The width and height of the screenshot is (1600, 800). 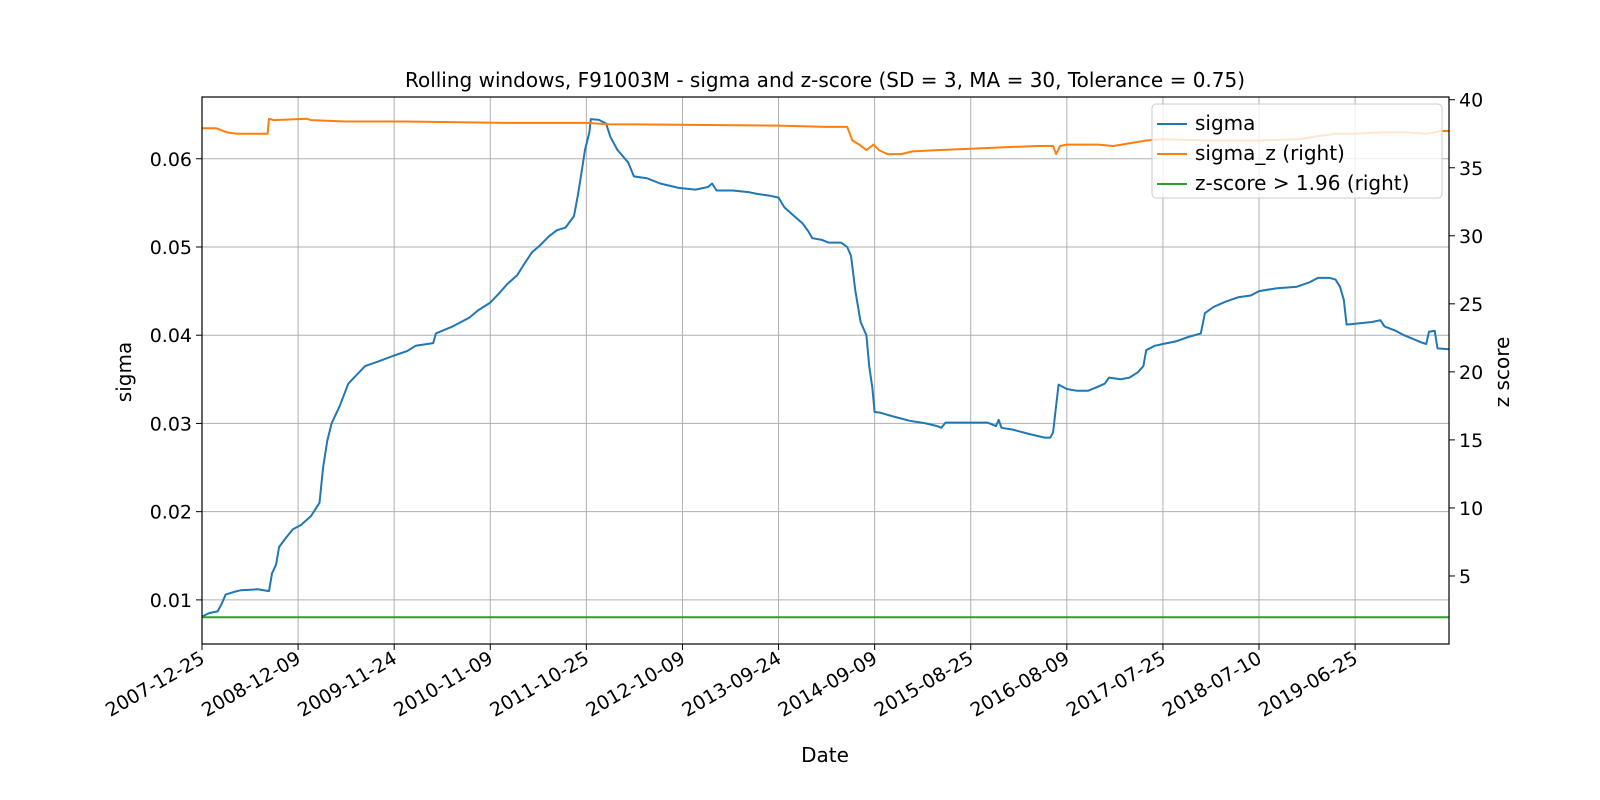 What do you see at coordinates (171, 248) in the screenshot?
I see `y-tick-label-left: 0.05` at bounding box center [171, 248].